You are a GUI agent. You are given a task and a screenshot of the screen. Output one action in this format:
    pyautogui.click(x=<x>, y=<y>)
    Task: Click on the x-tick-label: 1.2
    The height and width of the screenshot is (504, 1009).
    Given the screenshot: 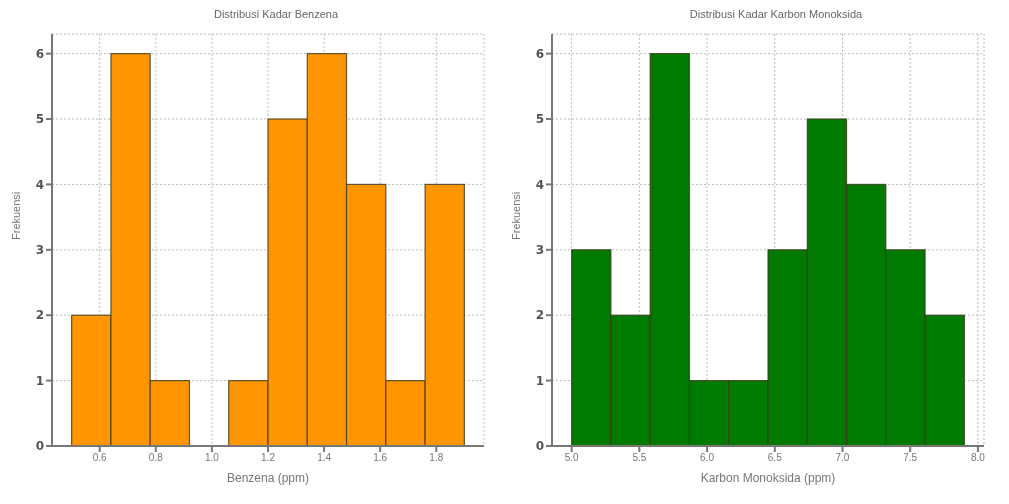 What is the action you would take?
    pyautogui.click(x=268, y=458)
    